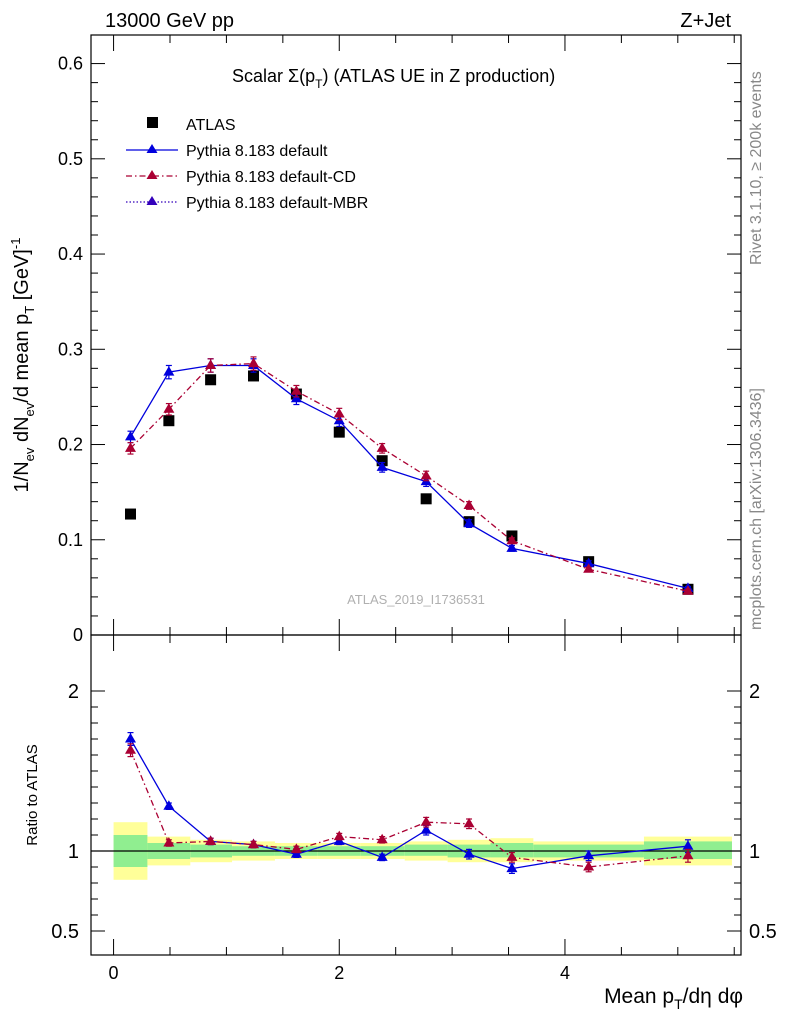 The height and width of the screenshot is (1024, 786). I want to click on header-right: Z+Jet, so click(705, 21).